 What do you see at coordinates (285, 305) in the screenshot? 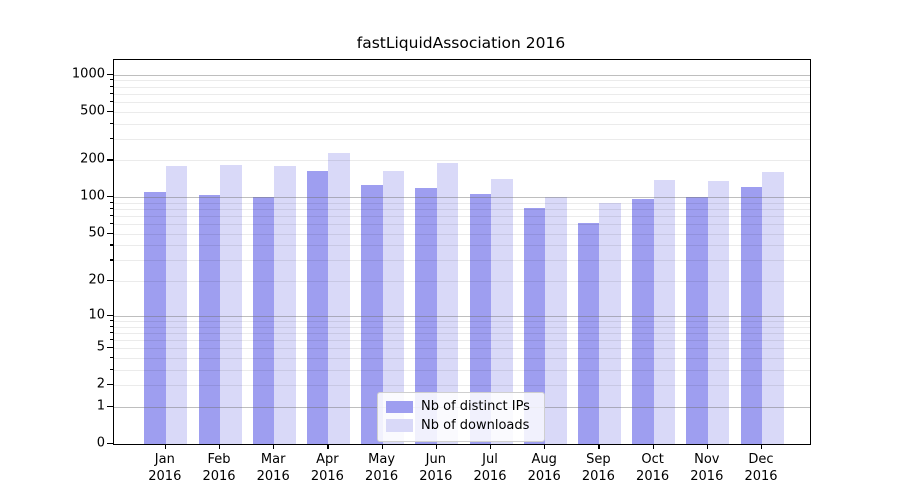
I see `bar-downloads-mar` at bounding box center [285, 305].